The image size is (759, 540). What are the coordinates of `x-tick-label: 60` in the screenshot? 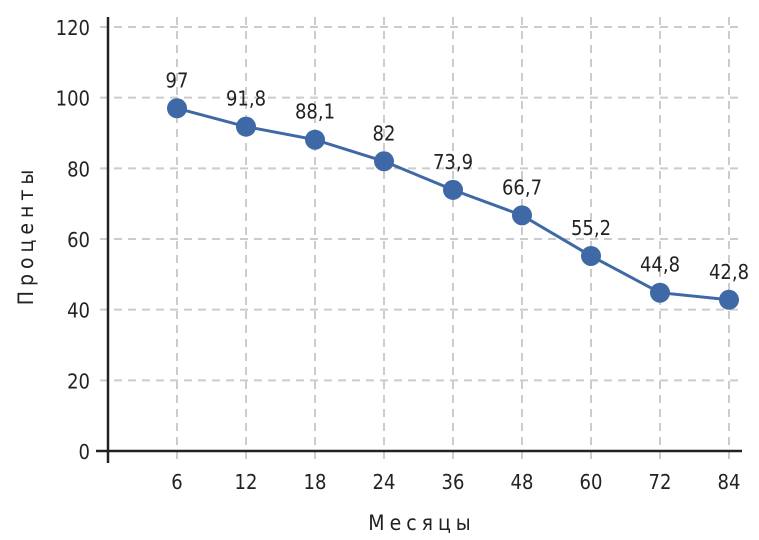 It's located at (591, 482).